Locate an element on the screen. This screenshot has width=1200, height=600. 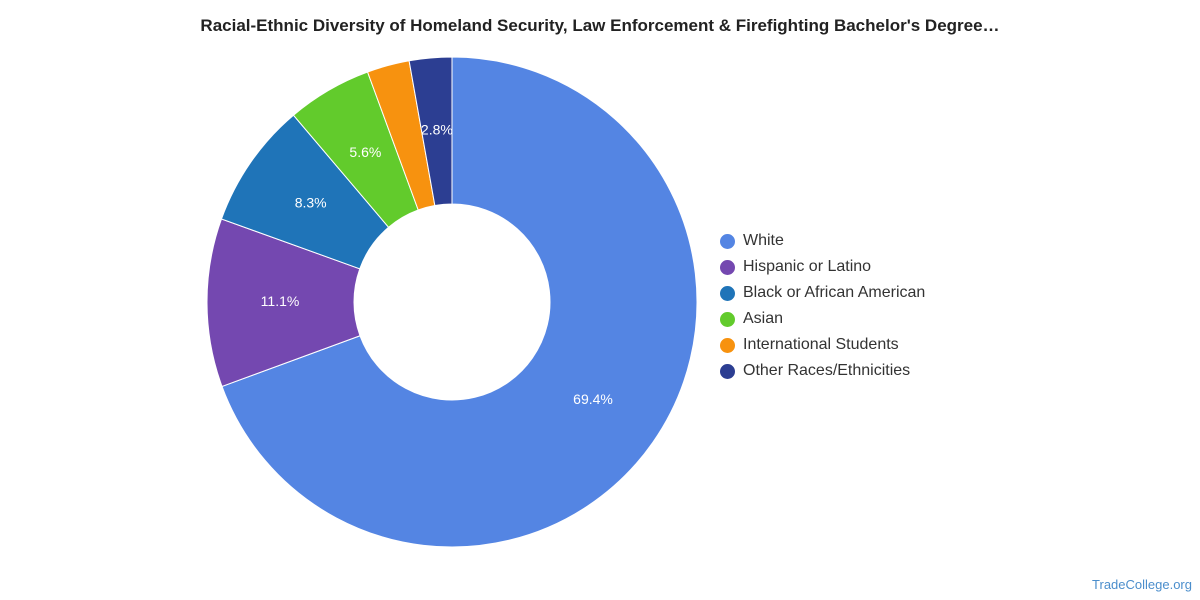
legend-item-other-races-ethnicities: Other Races/Ethnicities is located at coordinates (822, 371).